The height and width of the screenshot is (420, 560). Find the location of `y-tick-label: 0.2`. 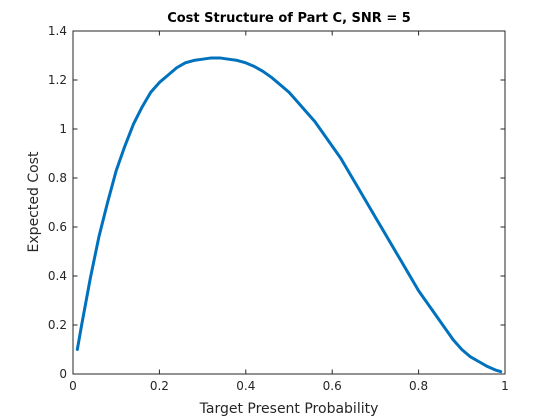

y-tick-label: 0.2 is located at coordinates (57, 325).